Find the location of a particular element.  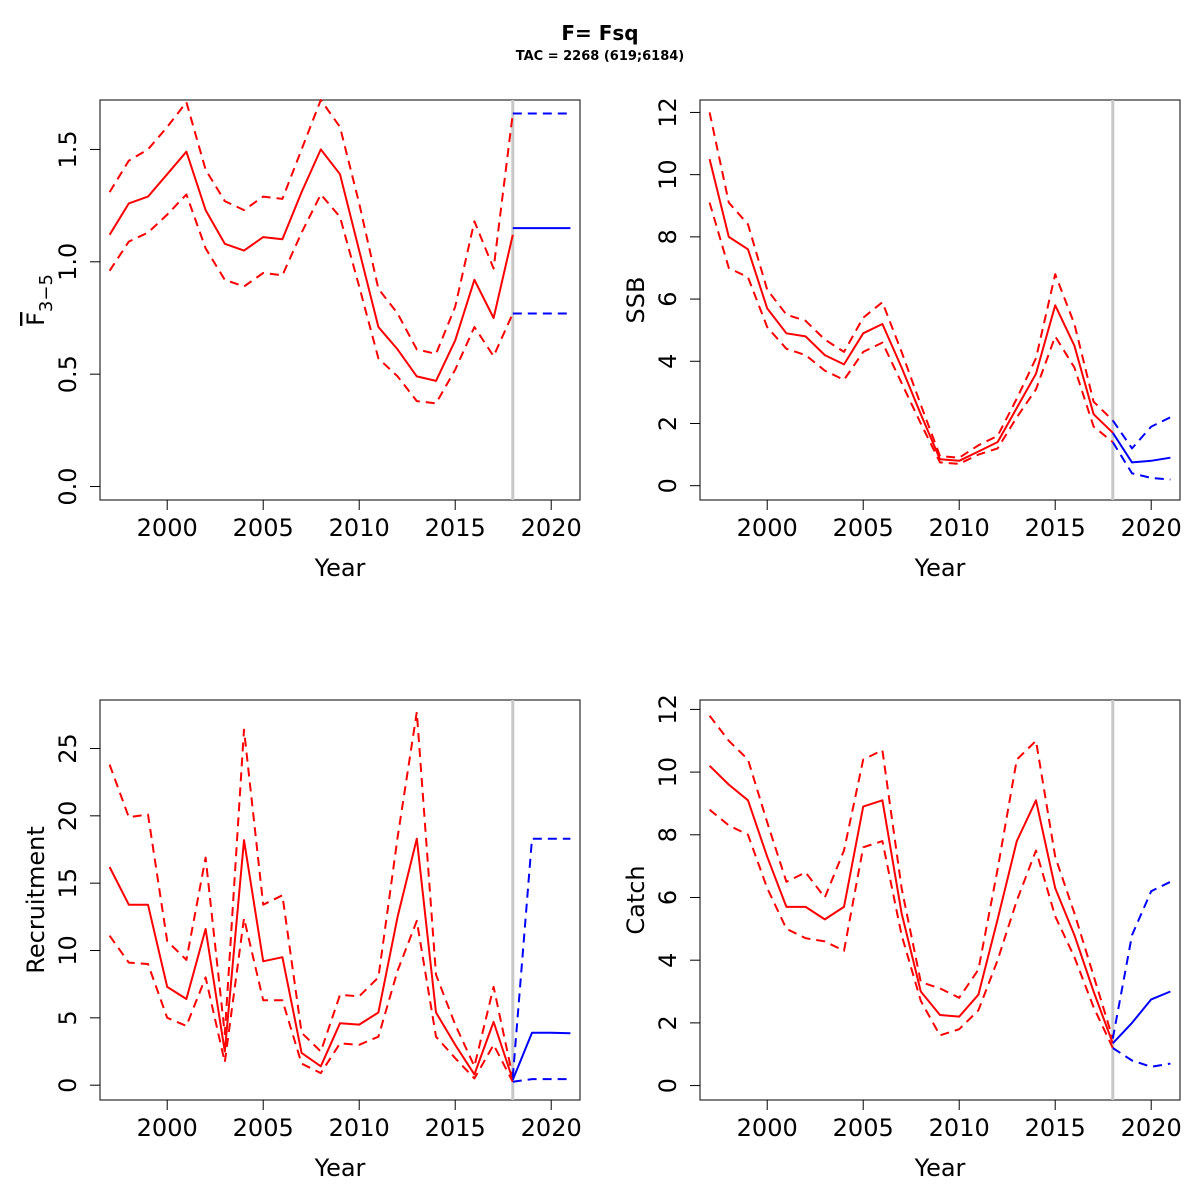

y-axis-title: SSB is located at coordinates (636, 300).